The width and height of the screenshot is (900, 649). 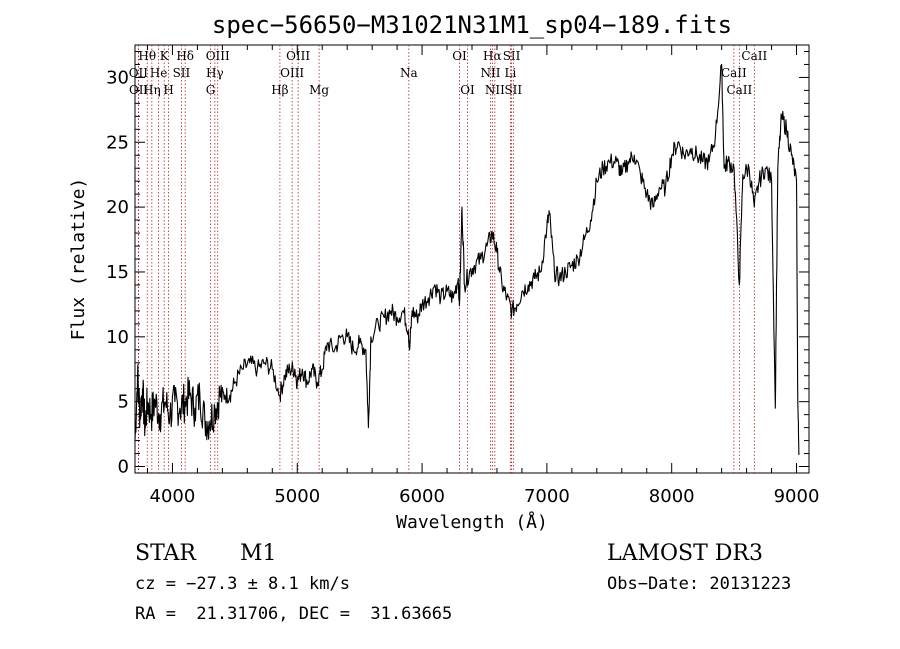 I want to click on spectral-line-label: Hθ, so click(x=147, y=56).